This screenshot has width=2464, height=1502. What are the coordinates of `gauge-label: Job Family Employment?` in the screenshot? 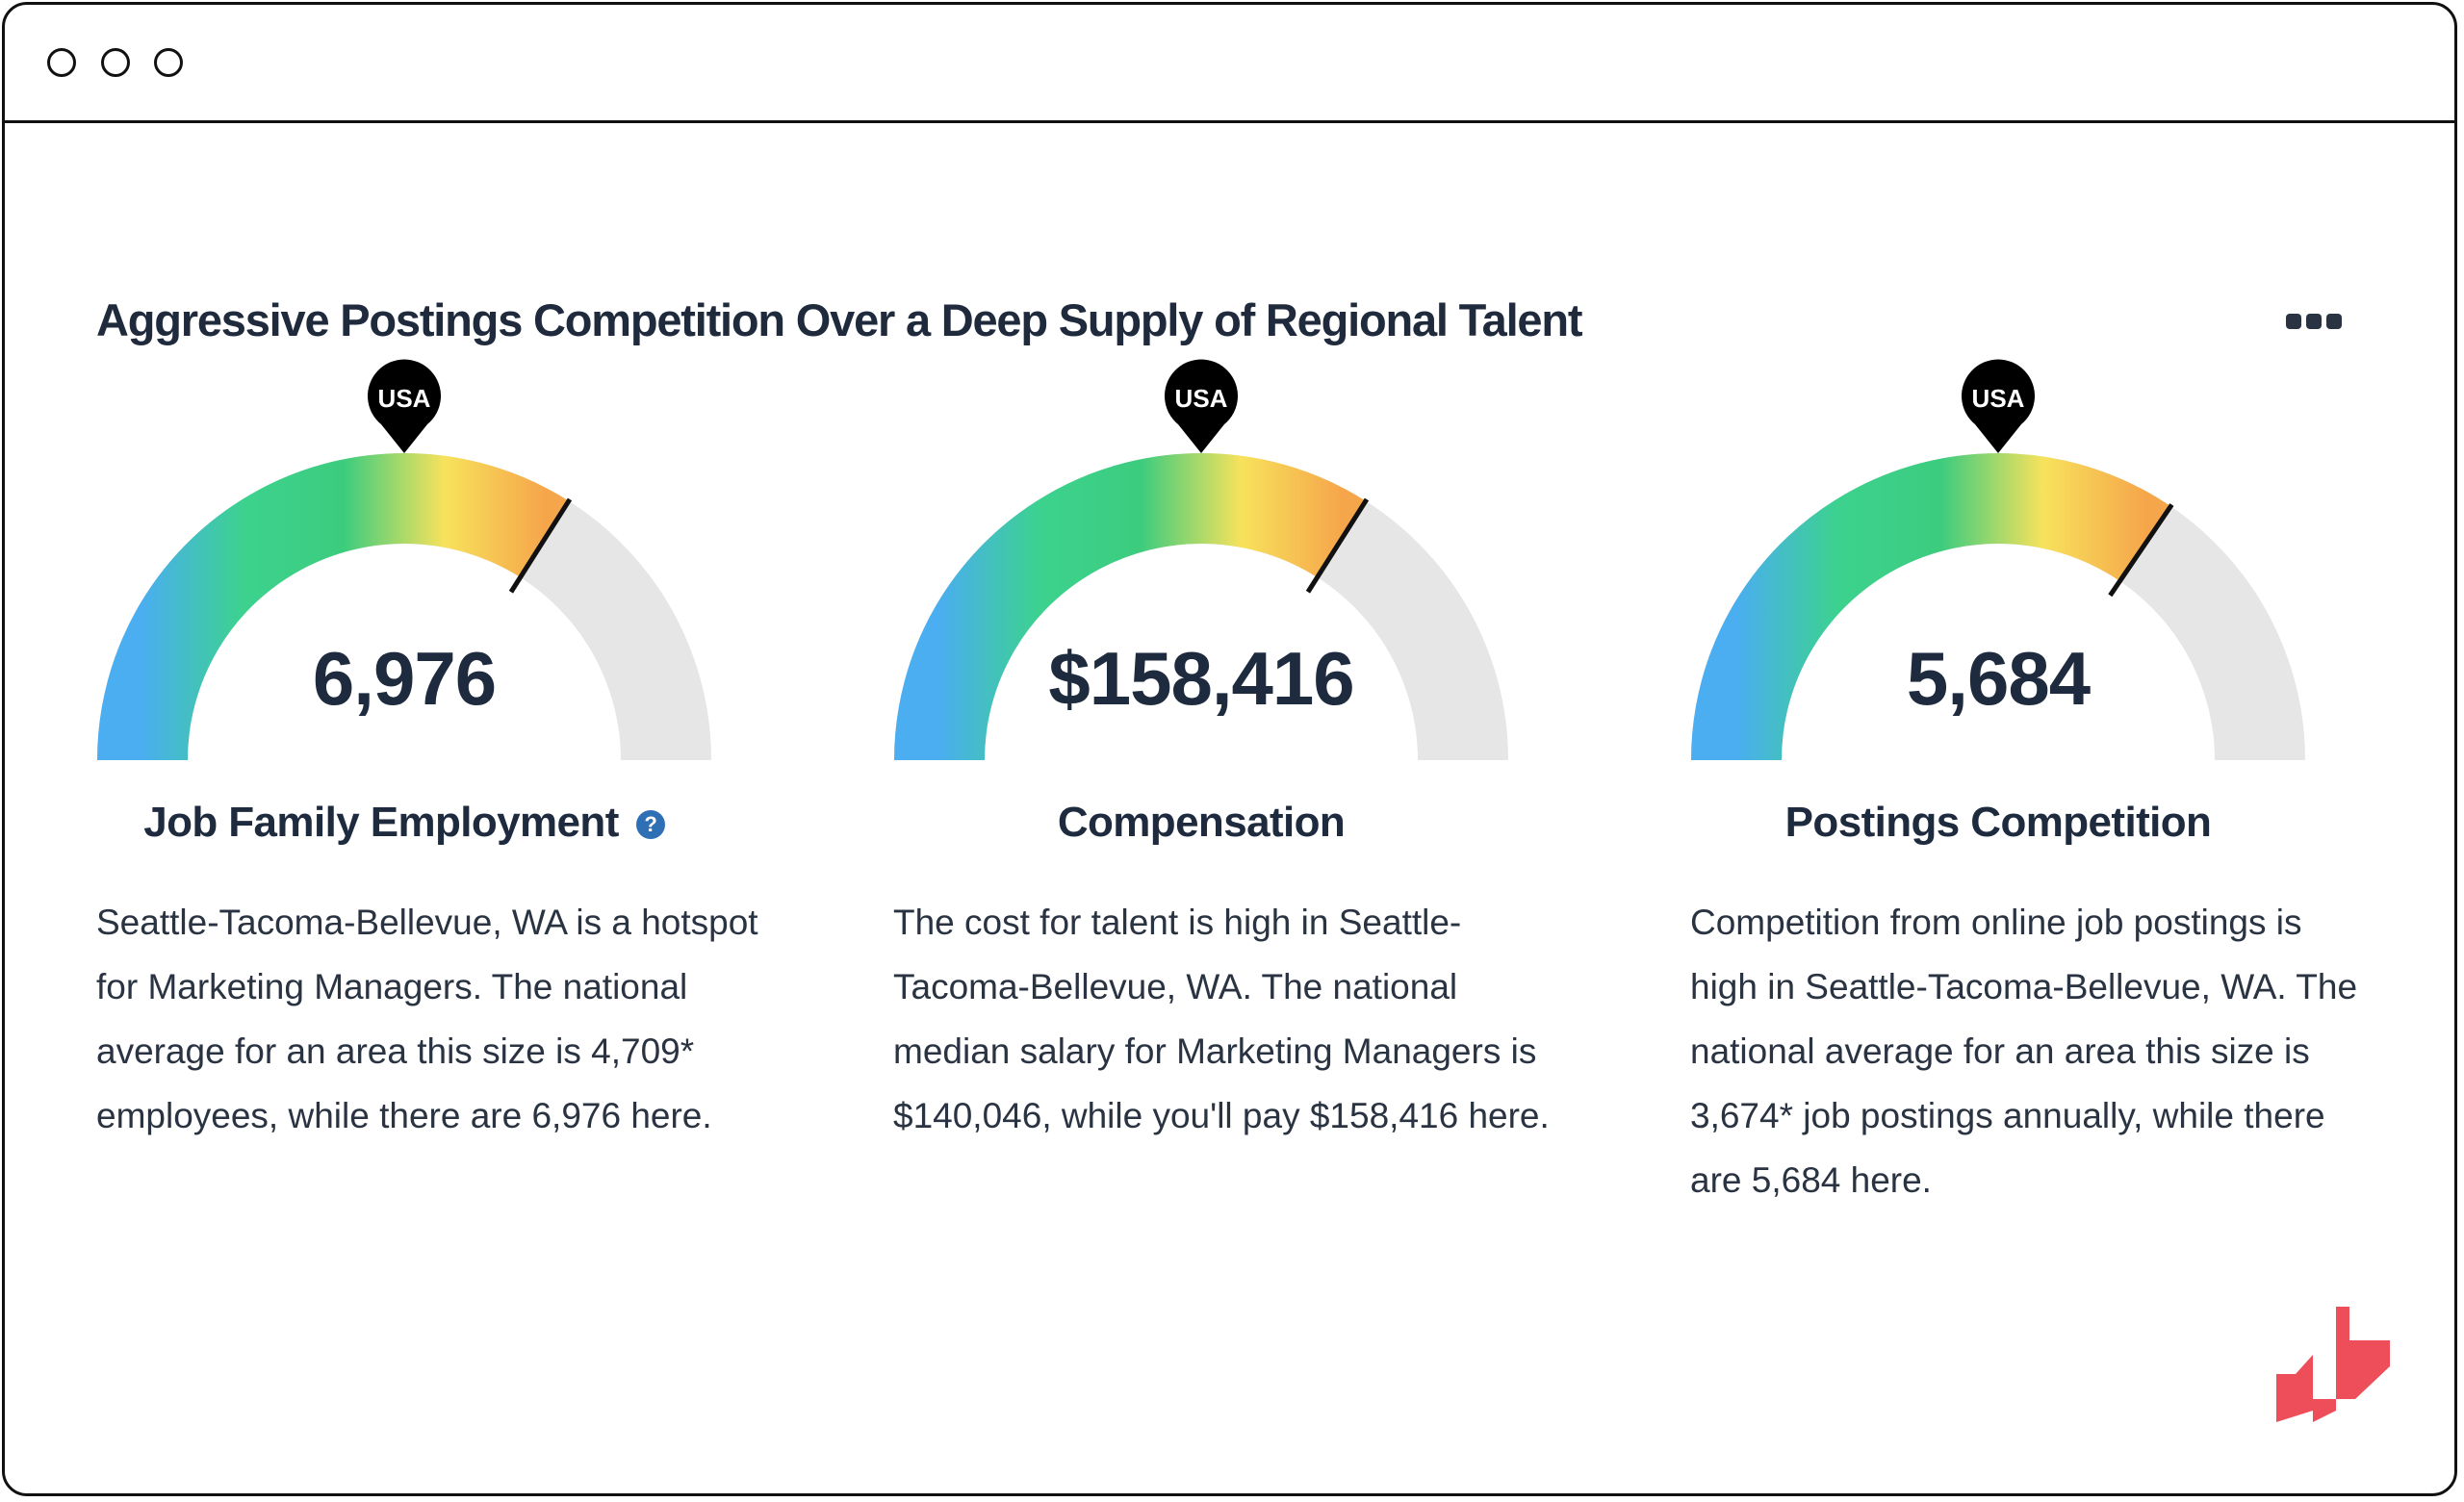 It's located at (404, 823).